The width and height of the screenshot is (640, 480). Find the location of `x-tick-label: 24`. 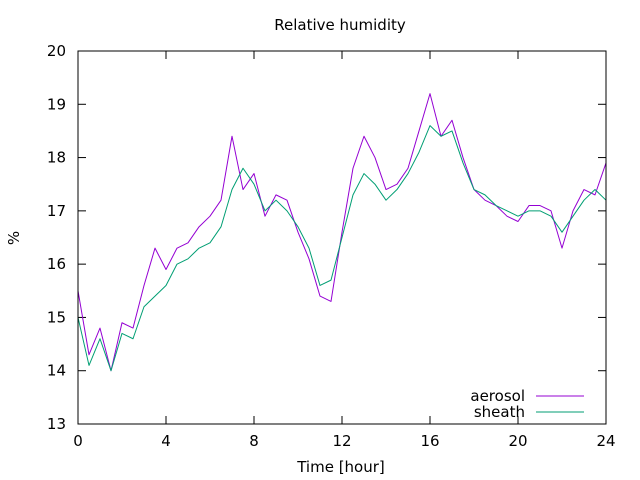

x-tick-label: 24 is located at coordinates (605, 441).